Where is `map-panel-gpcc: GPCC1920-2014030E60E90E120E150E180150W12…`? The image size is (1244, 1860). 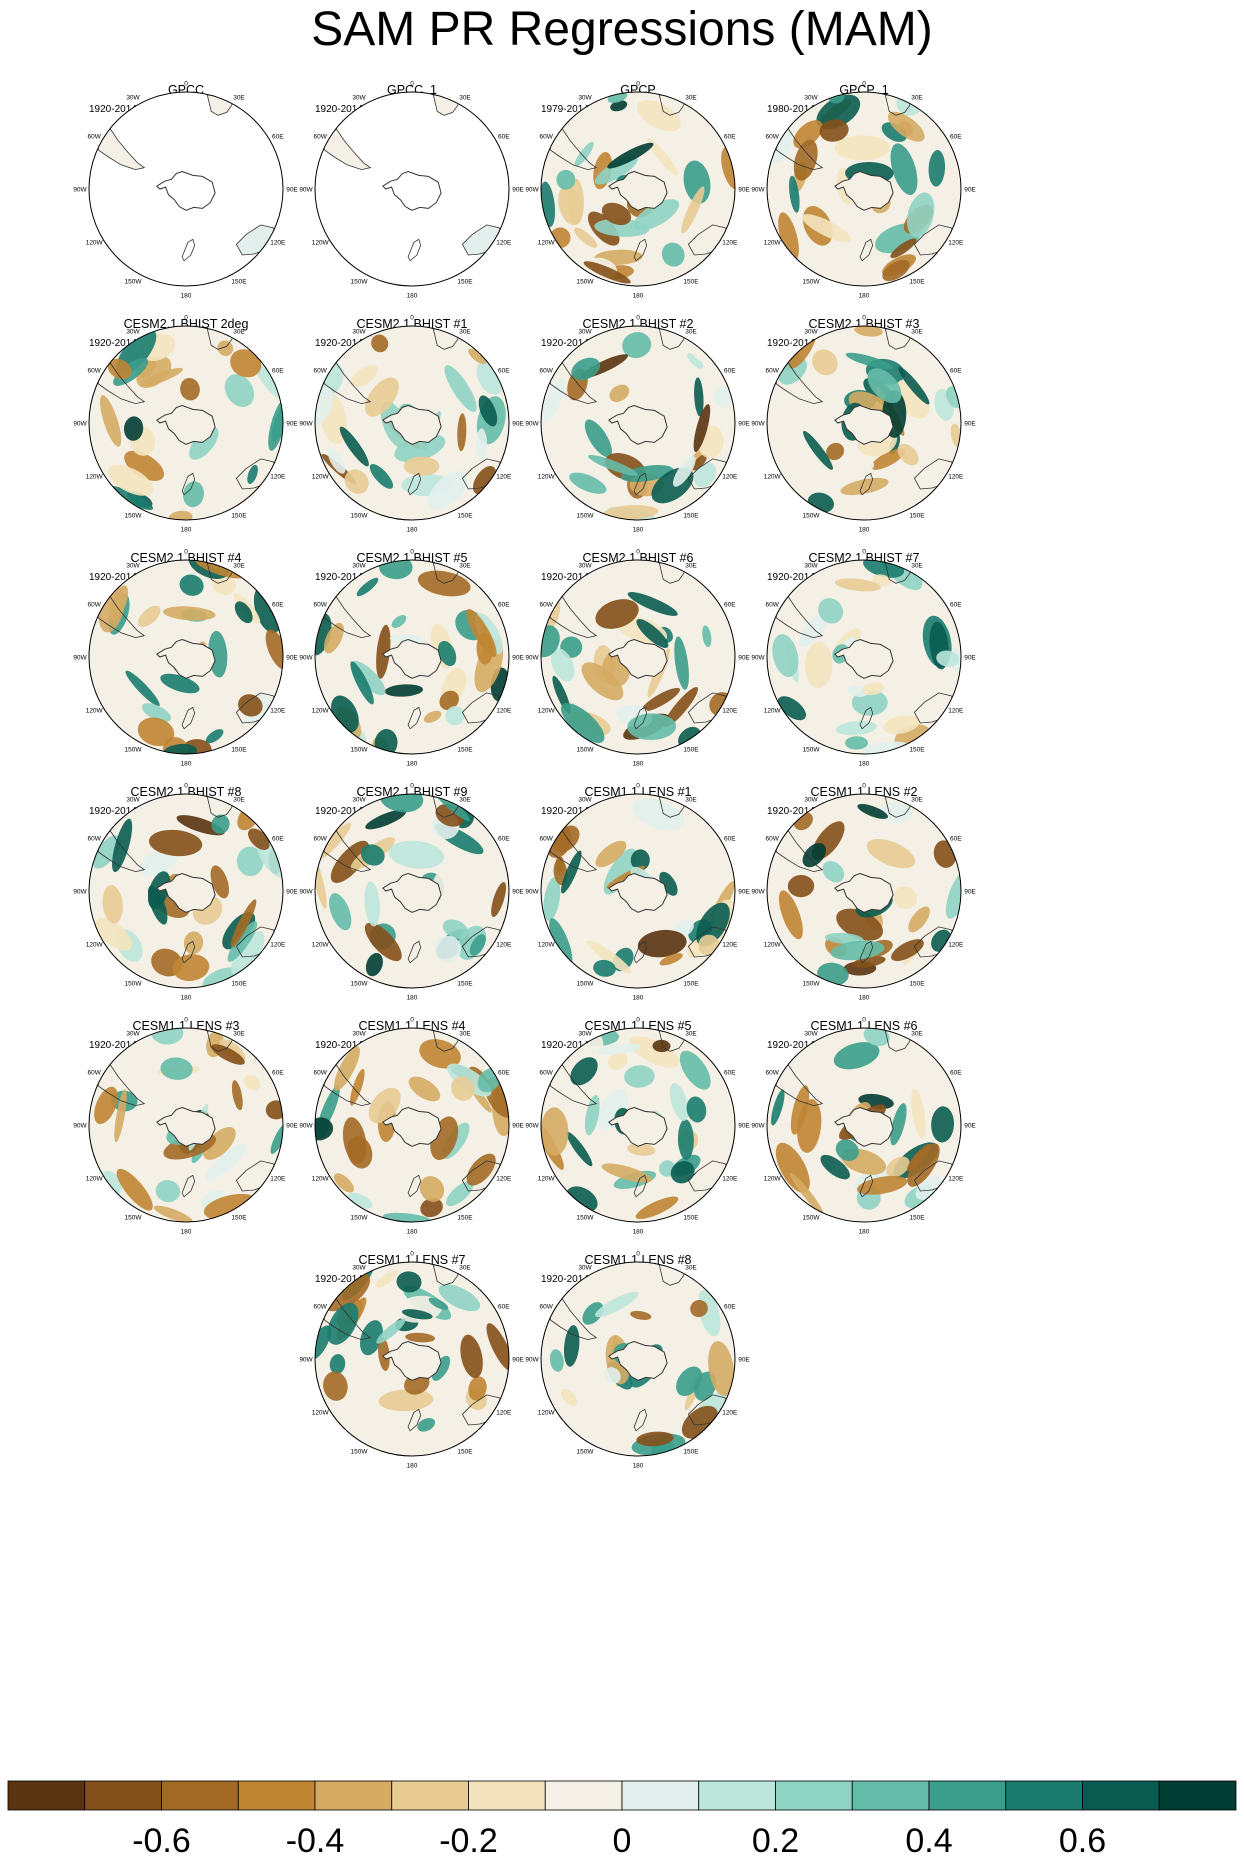 map-panel-gpcc: GPCC1920-2014030E60E90E120E150E180150W12… is located at coordinates (185, 190).